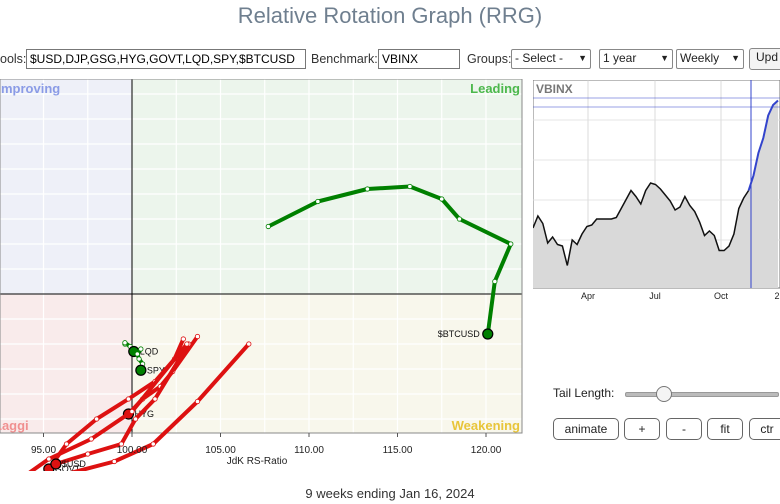 The width and height of the screenshot is (780, 504). What do you see at coordinates (389, 261) in the screenshot?
I see `tail-btcusd: $BTCUSD` at bounding box center [389, 261].